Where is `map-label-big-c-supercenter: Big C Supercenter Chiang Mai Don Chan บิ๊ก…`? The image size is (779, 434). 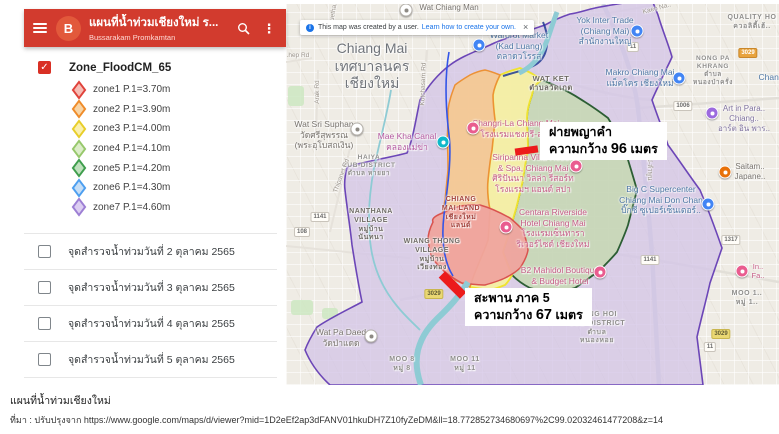
map-label-big-c-supercenter: Big C Supercenter Chiang Mai Don Chan บิ๊ก… is located at coordinates (661, 200).